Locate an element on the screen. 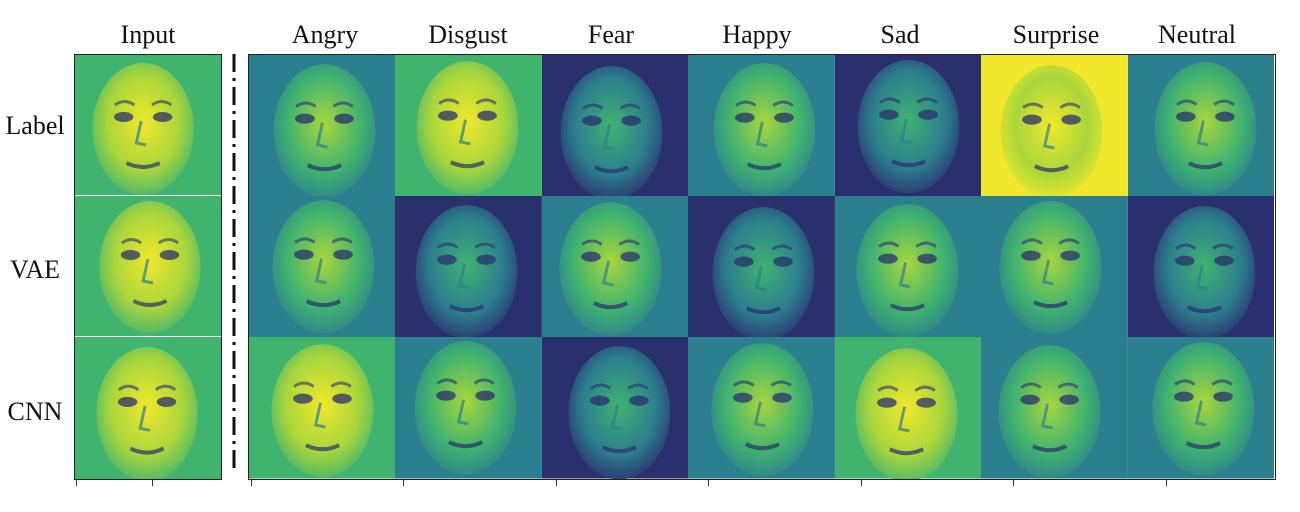 This screenshot has height=512, width=1300. row-label-vae: VAE is located at coordinates (35, 269).